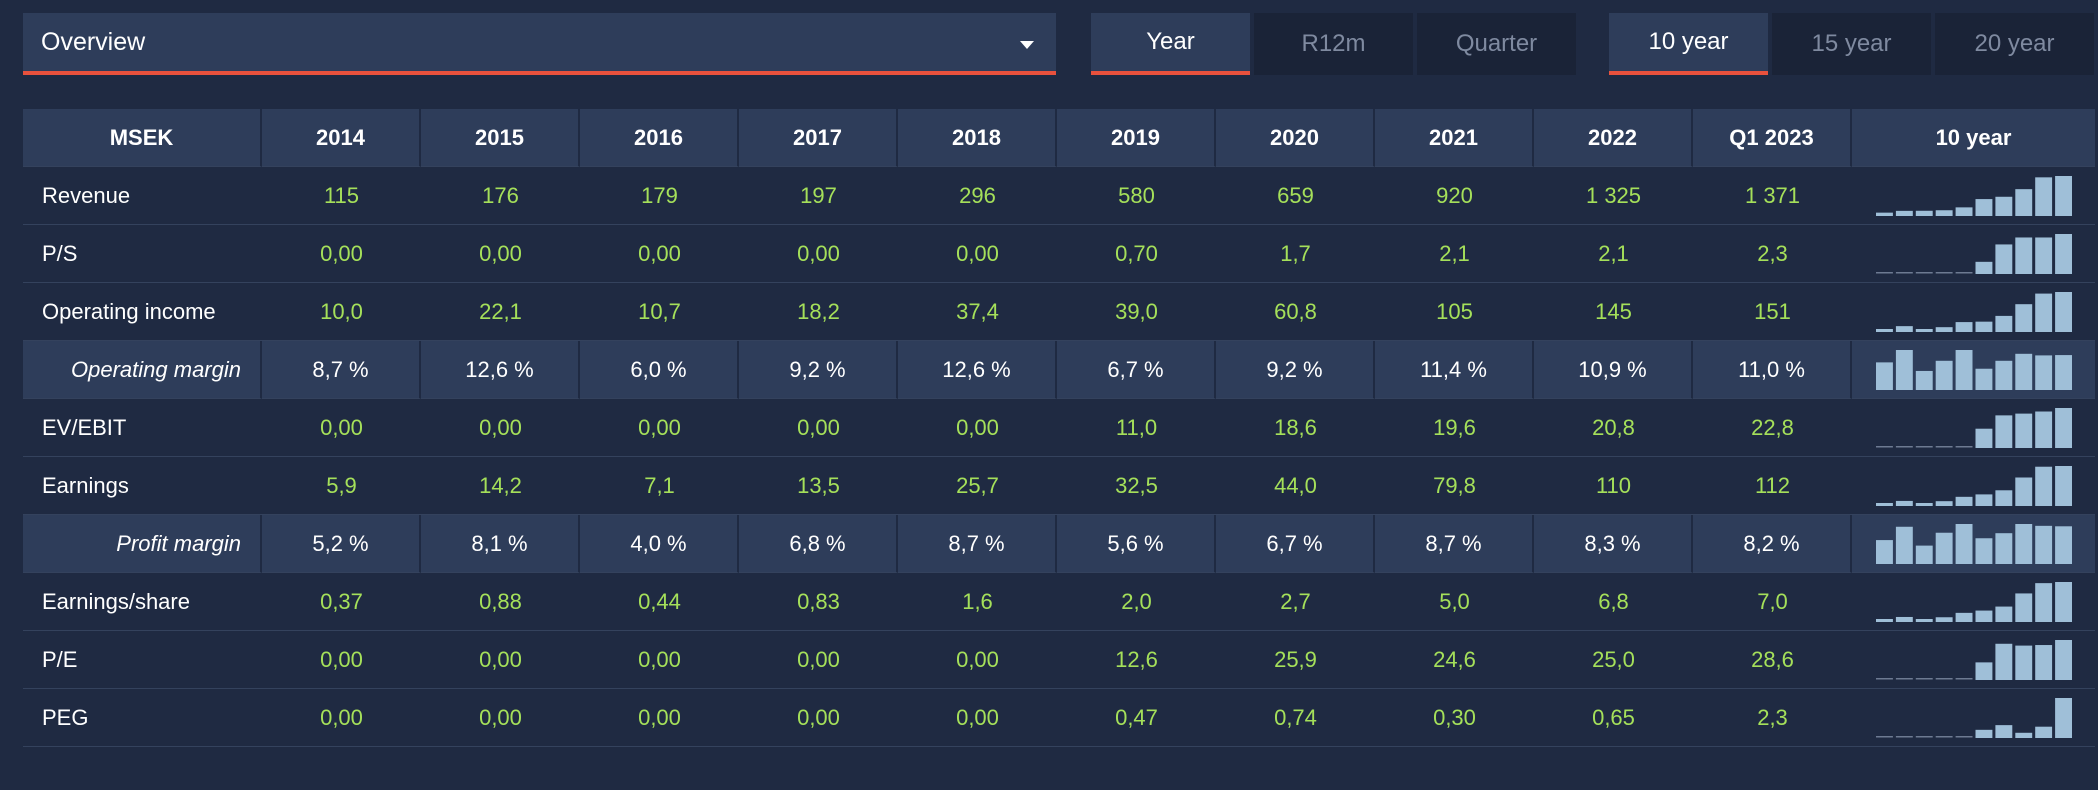 The height and width of the screenshot is (790, 2098). I want to click on metric-label: Operating margin, so click(142, 370).